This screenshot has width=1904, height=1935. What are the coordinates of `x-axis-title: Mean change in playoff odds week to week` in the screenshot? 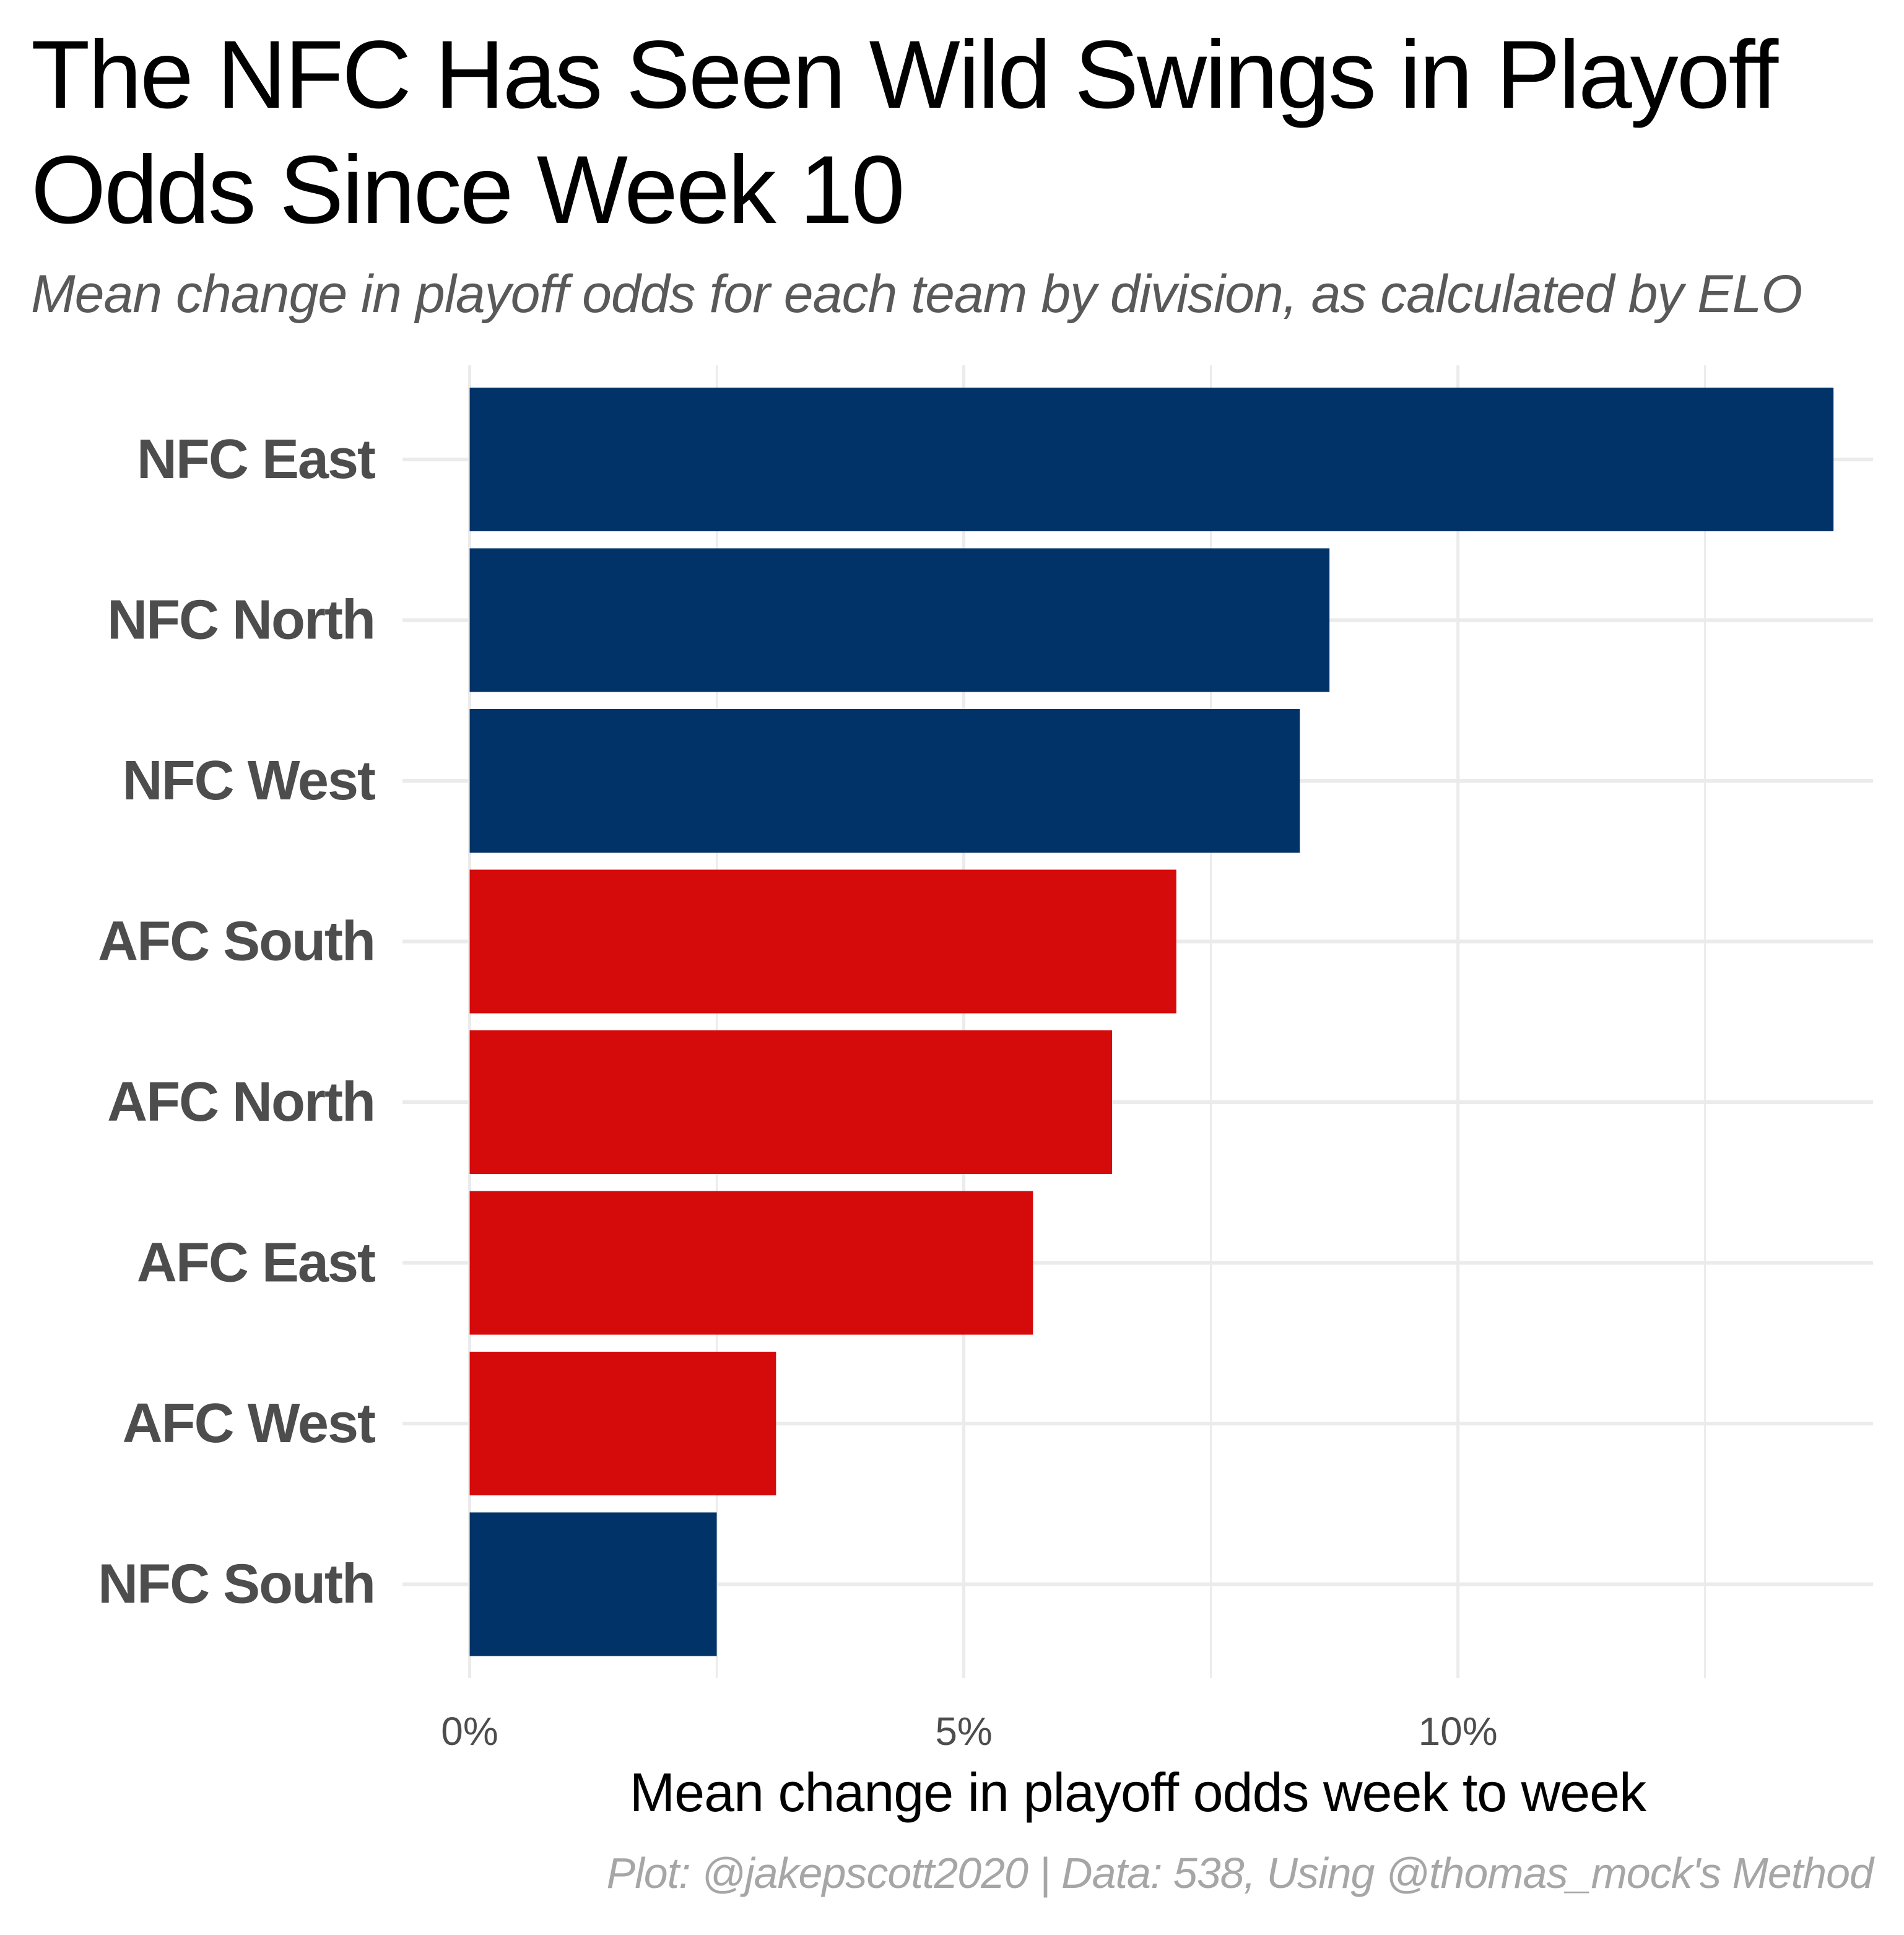 It's located at (1138, 1792).